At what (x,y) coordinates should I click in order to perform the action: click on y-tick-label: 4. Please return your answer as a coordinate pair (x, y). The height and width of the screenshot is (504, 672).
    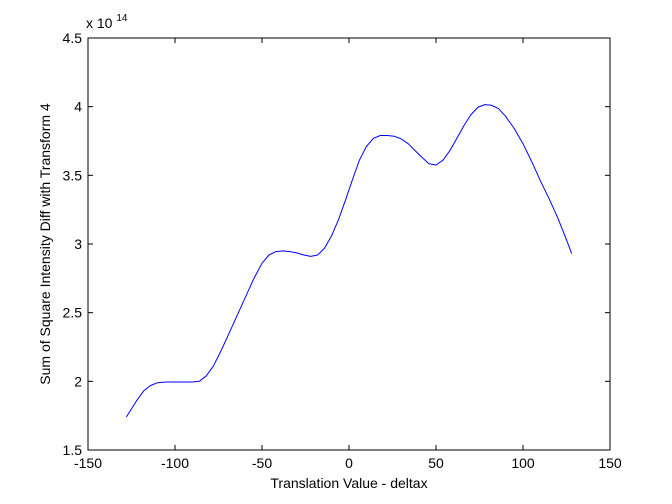
    Looking at the image, I should click on (78, 107).